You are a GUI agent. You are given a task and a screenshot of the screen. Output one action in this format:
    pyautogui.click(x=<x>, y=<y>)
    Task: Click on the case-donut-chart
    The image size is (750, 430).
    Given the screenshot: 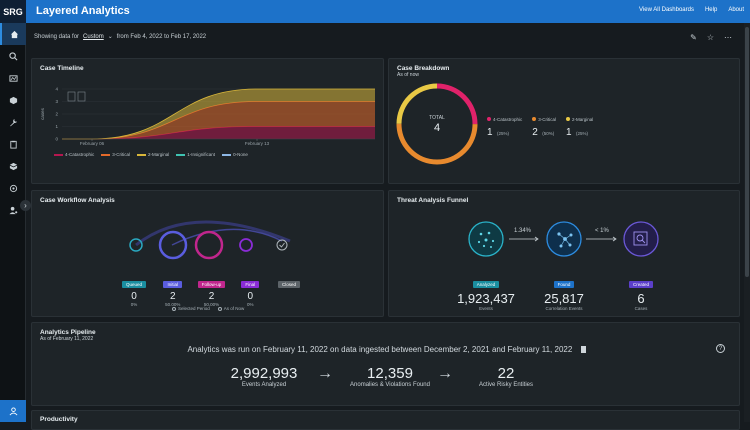 What is the action you would take?
    pyautogui.click(x=437, y=124)
    